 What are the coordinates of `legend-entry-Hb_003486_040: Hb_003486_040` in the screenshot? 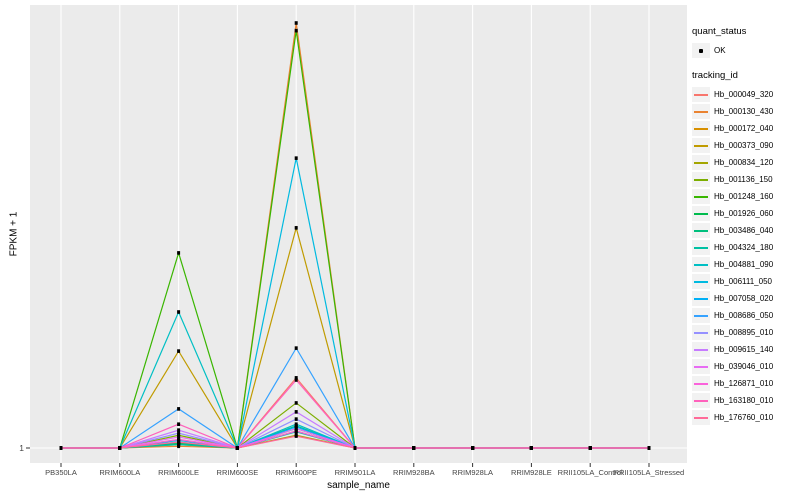 It's located at (745, 230).